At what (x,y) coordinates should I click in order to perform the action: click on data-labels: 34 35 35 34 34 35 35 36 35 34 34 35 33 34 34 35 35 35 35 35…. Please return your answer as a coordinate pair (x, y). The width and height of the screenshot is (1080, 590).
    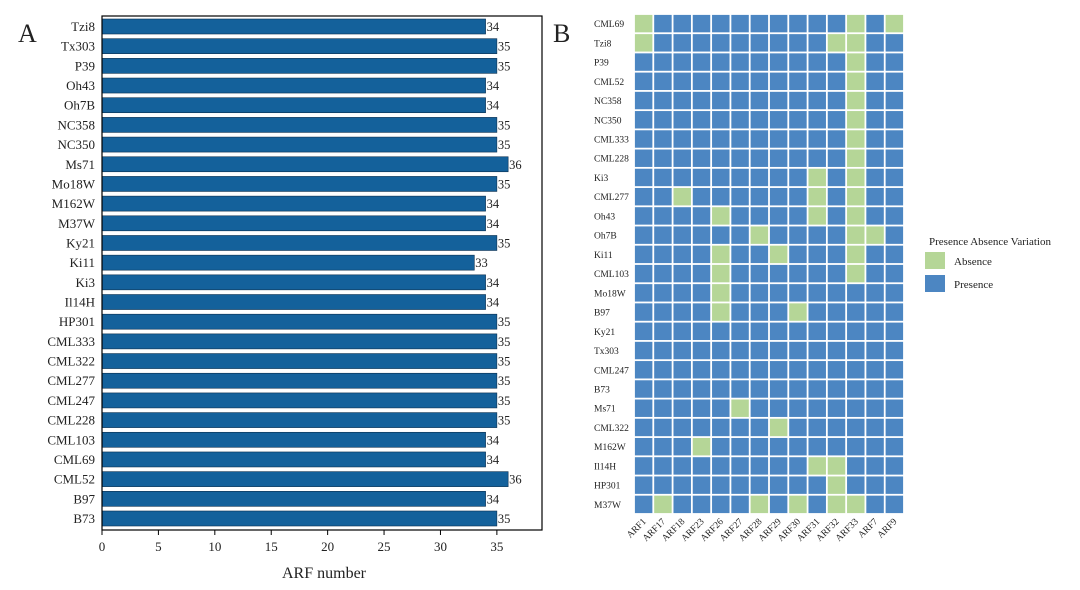
    Looking at the image, I should click on (498, 273).